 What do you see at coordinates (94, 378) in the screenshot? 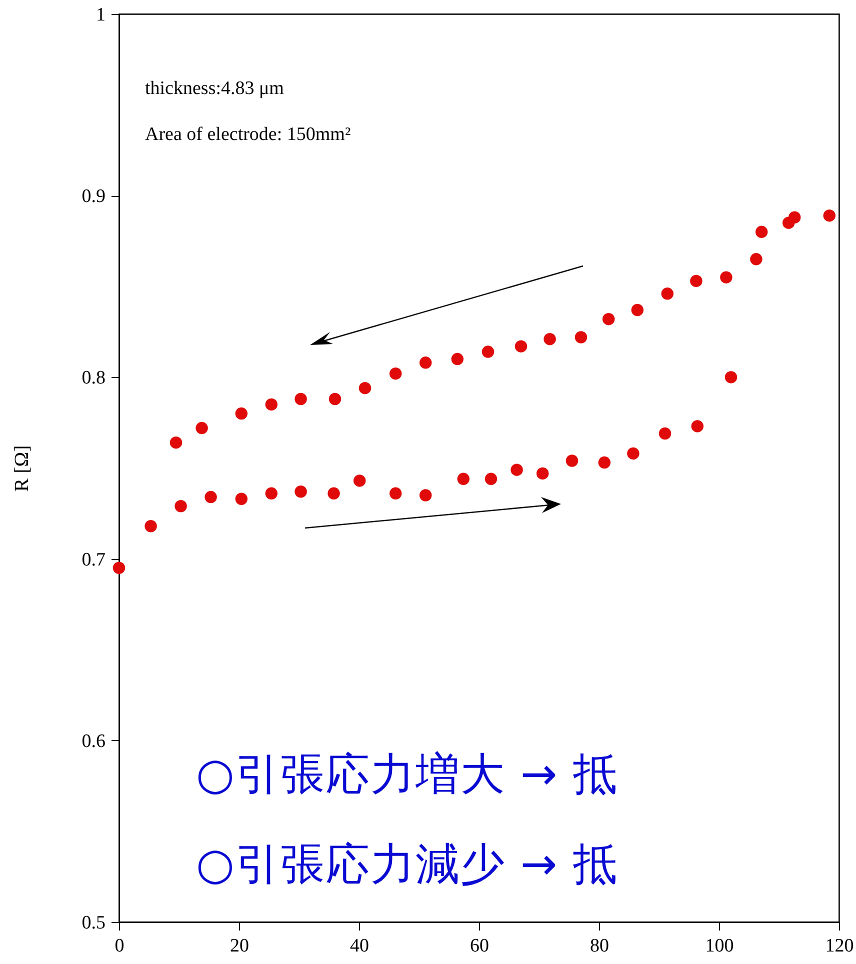
I see `y-tick-label: 0.8` at bounding box center [94, 378].